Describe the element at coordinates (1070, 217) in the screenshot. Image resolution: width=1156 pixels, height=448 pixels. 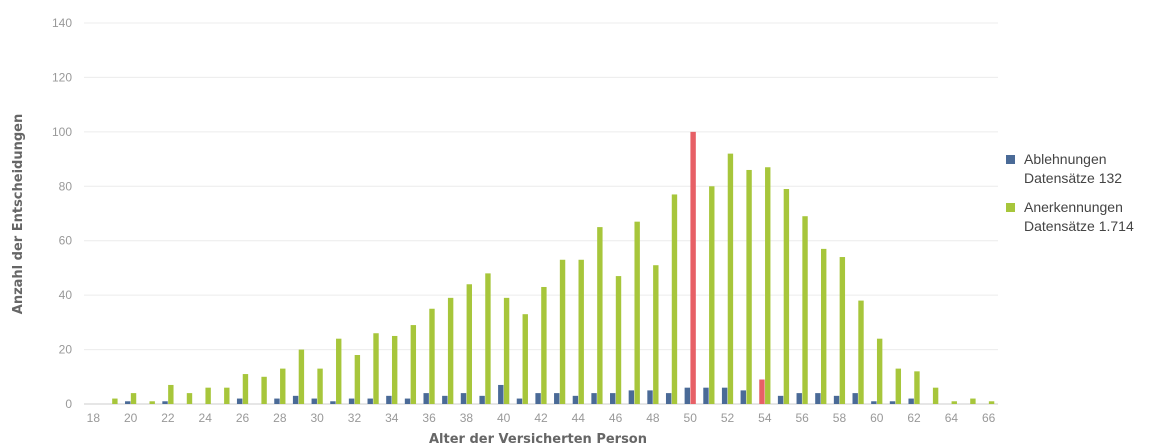
I see `legend-item-anerkennungen: Anerkennungen Datensätze 1.714` at that location.